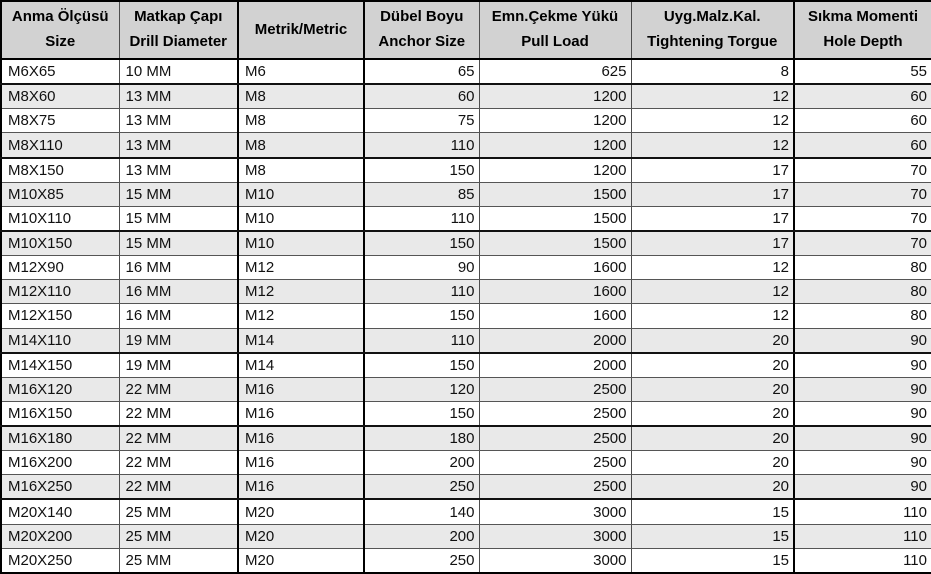  I want to click on table-row: M12X90 16 MM M12 90 1600 12 80, so click(466, 268).